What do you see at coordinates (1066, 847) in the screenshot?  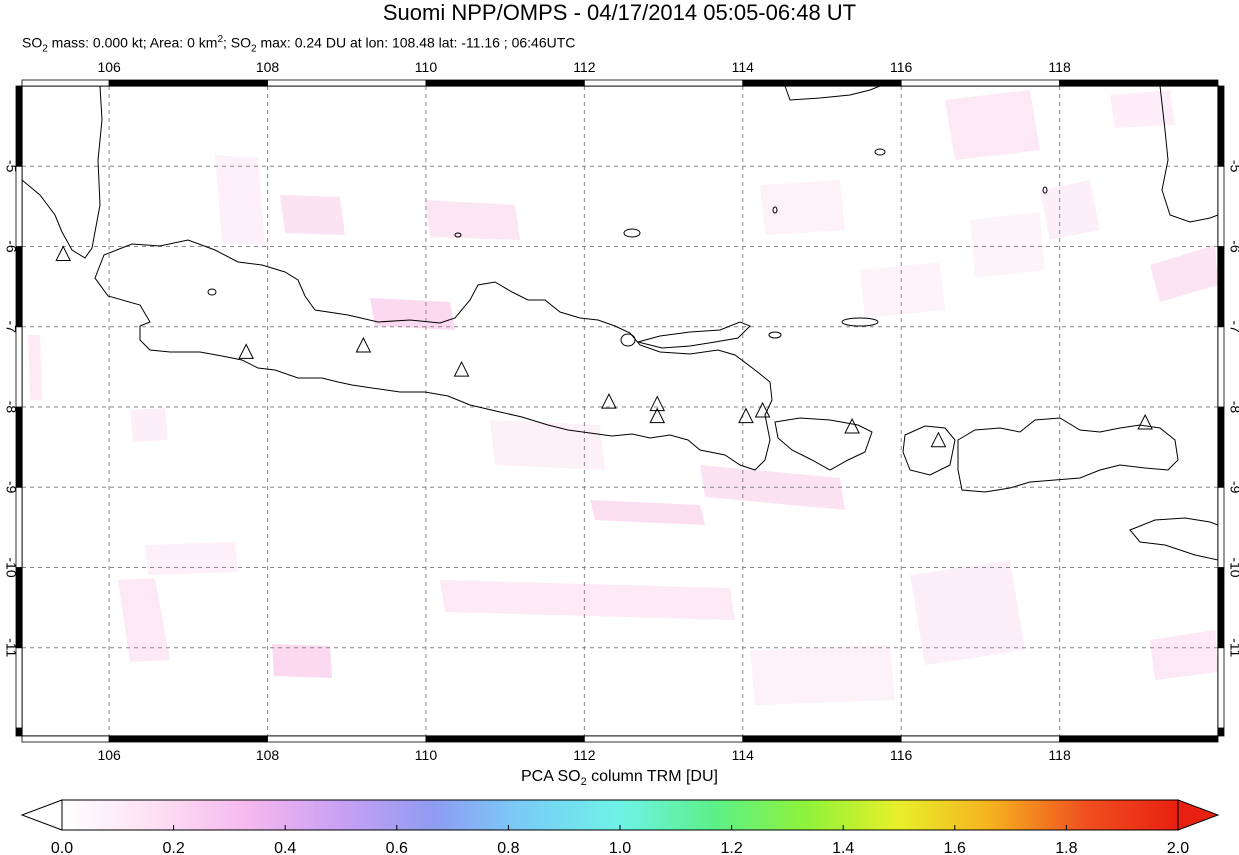 I see `colorbar-tick-label-9: 1.8` at bounding box center [1066, 847].